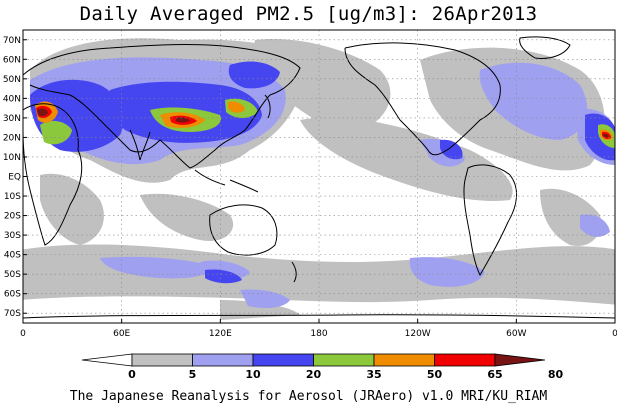  Describe the element at coordinates (494, 374) in the screenshot. I see `colorbar-label: 65` at that location.